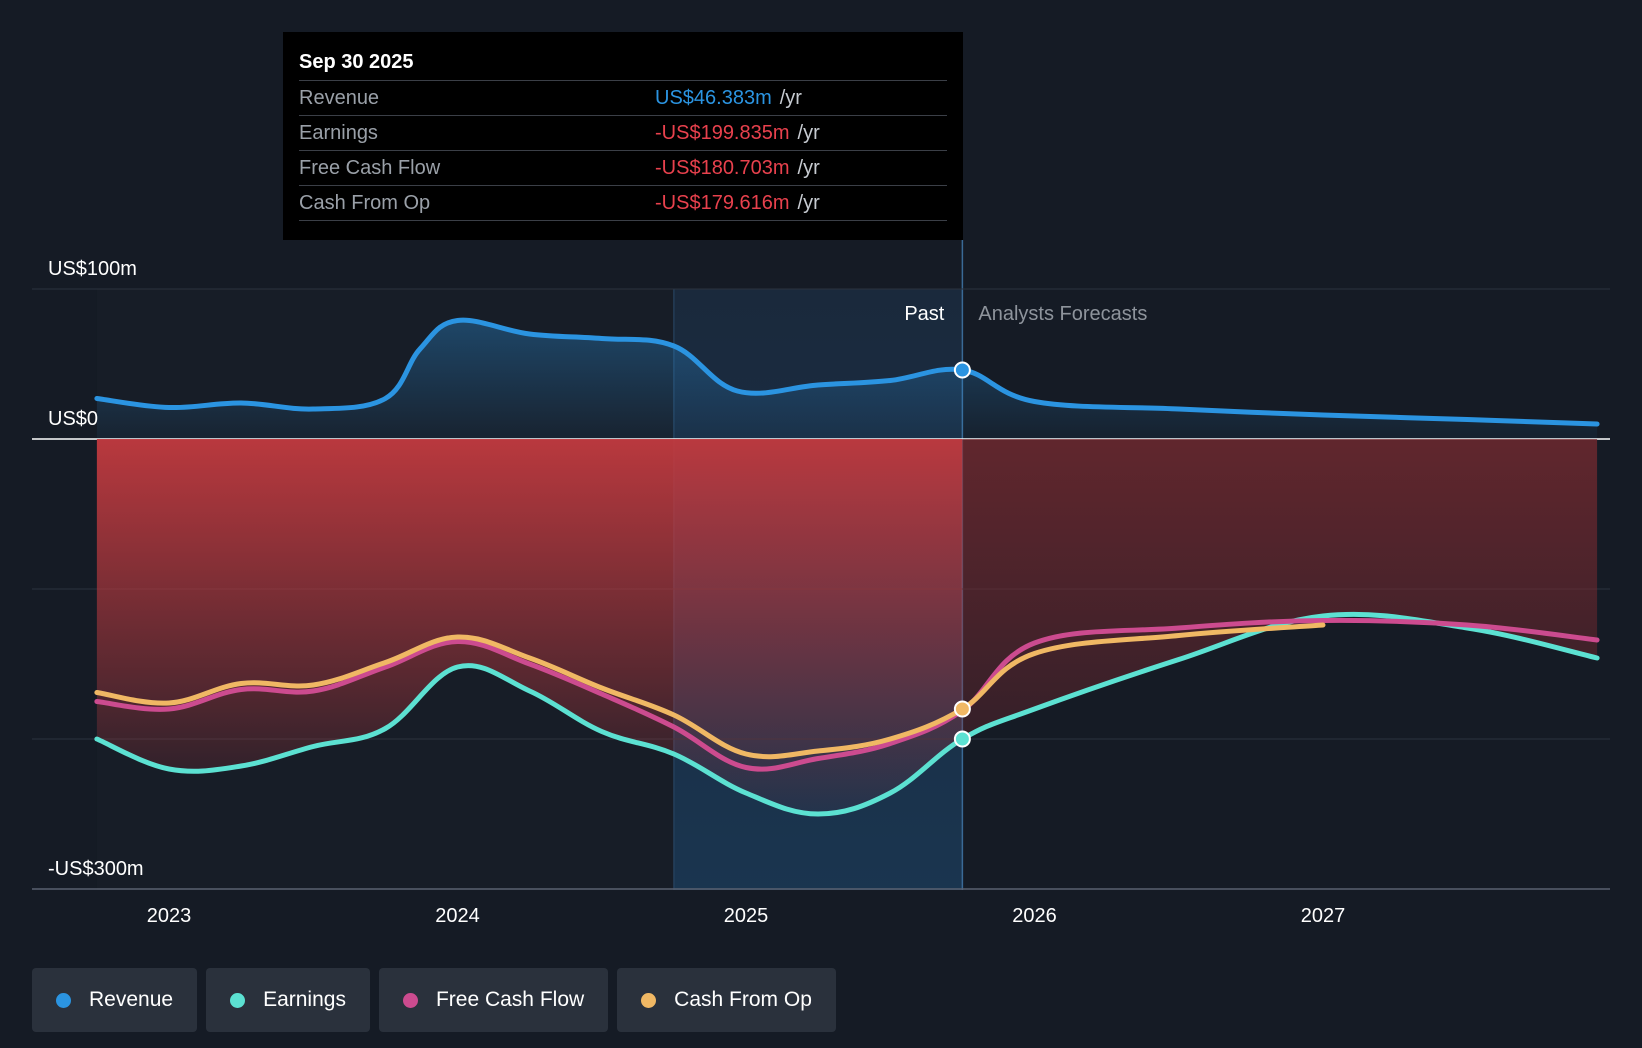  I want to click on x-tick-label: 2024, so click(457, 916).